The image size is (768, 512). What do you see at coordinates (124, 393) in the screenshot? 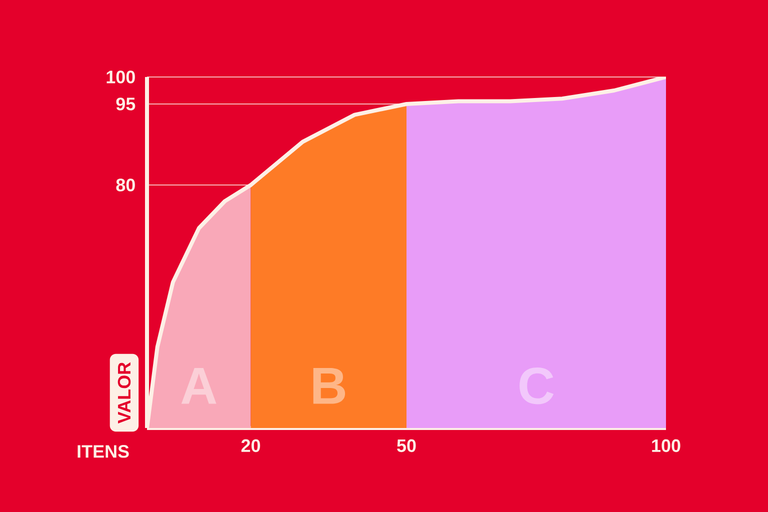
I see `y-axis-title: VALOR` at bounding box center [124, 393].